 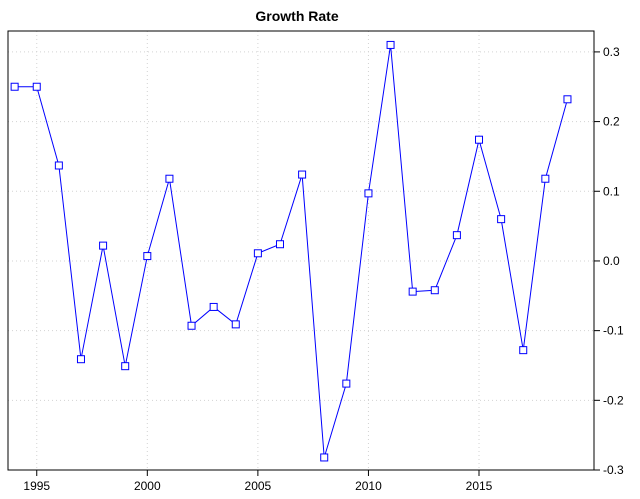 I want to click on chart-title: Growth Rate, so click(x=296, y=16).